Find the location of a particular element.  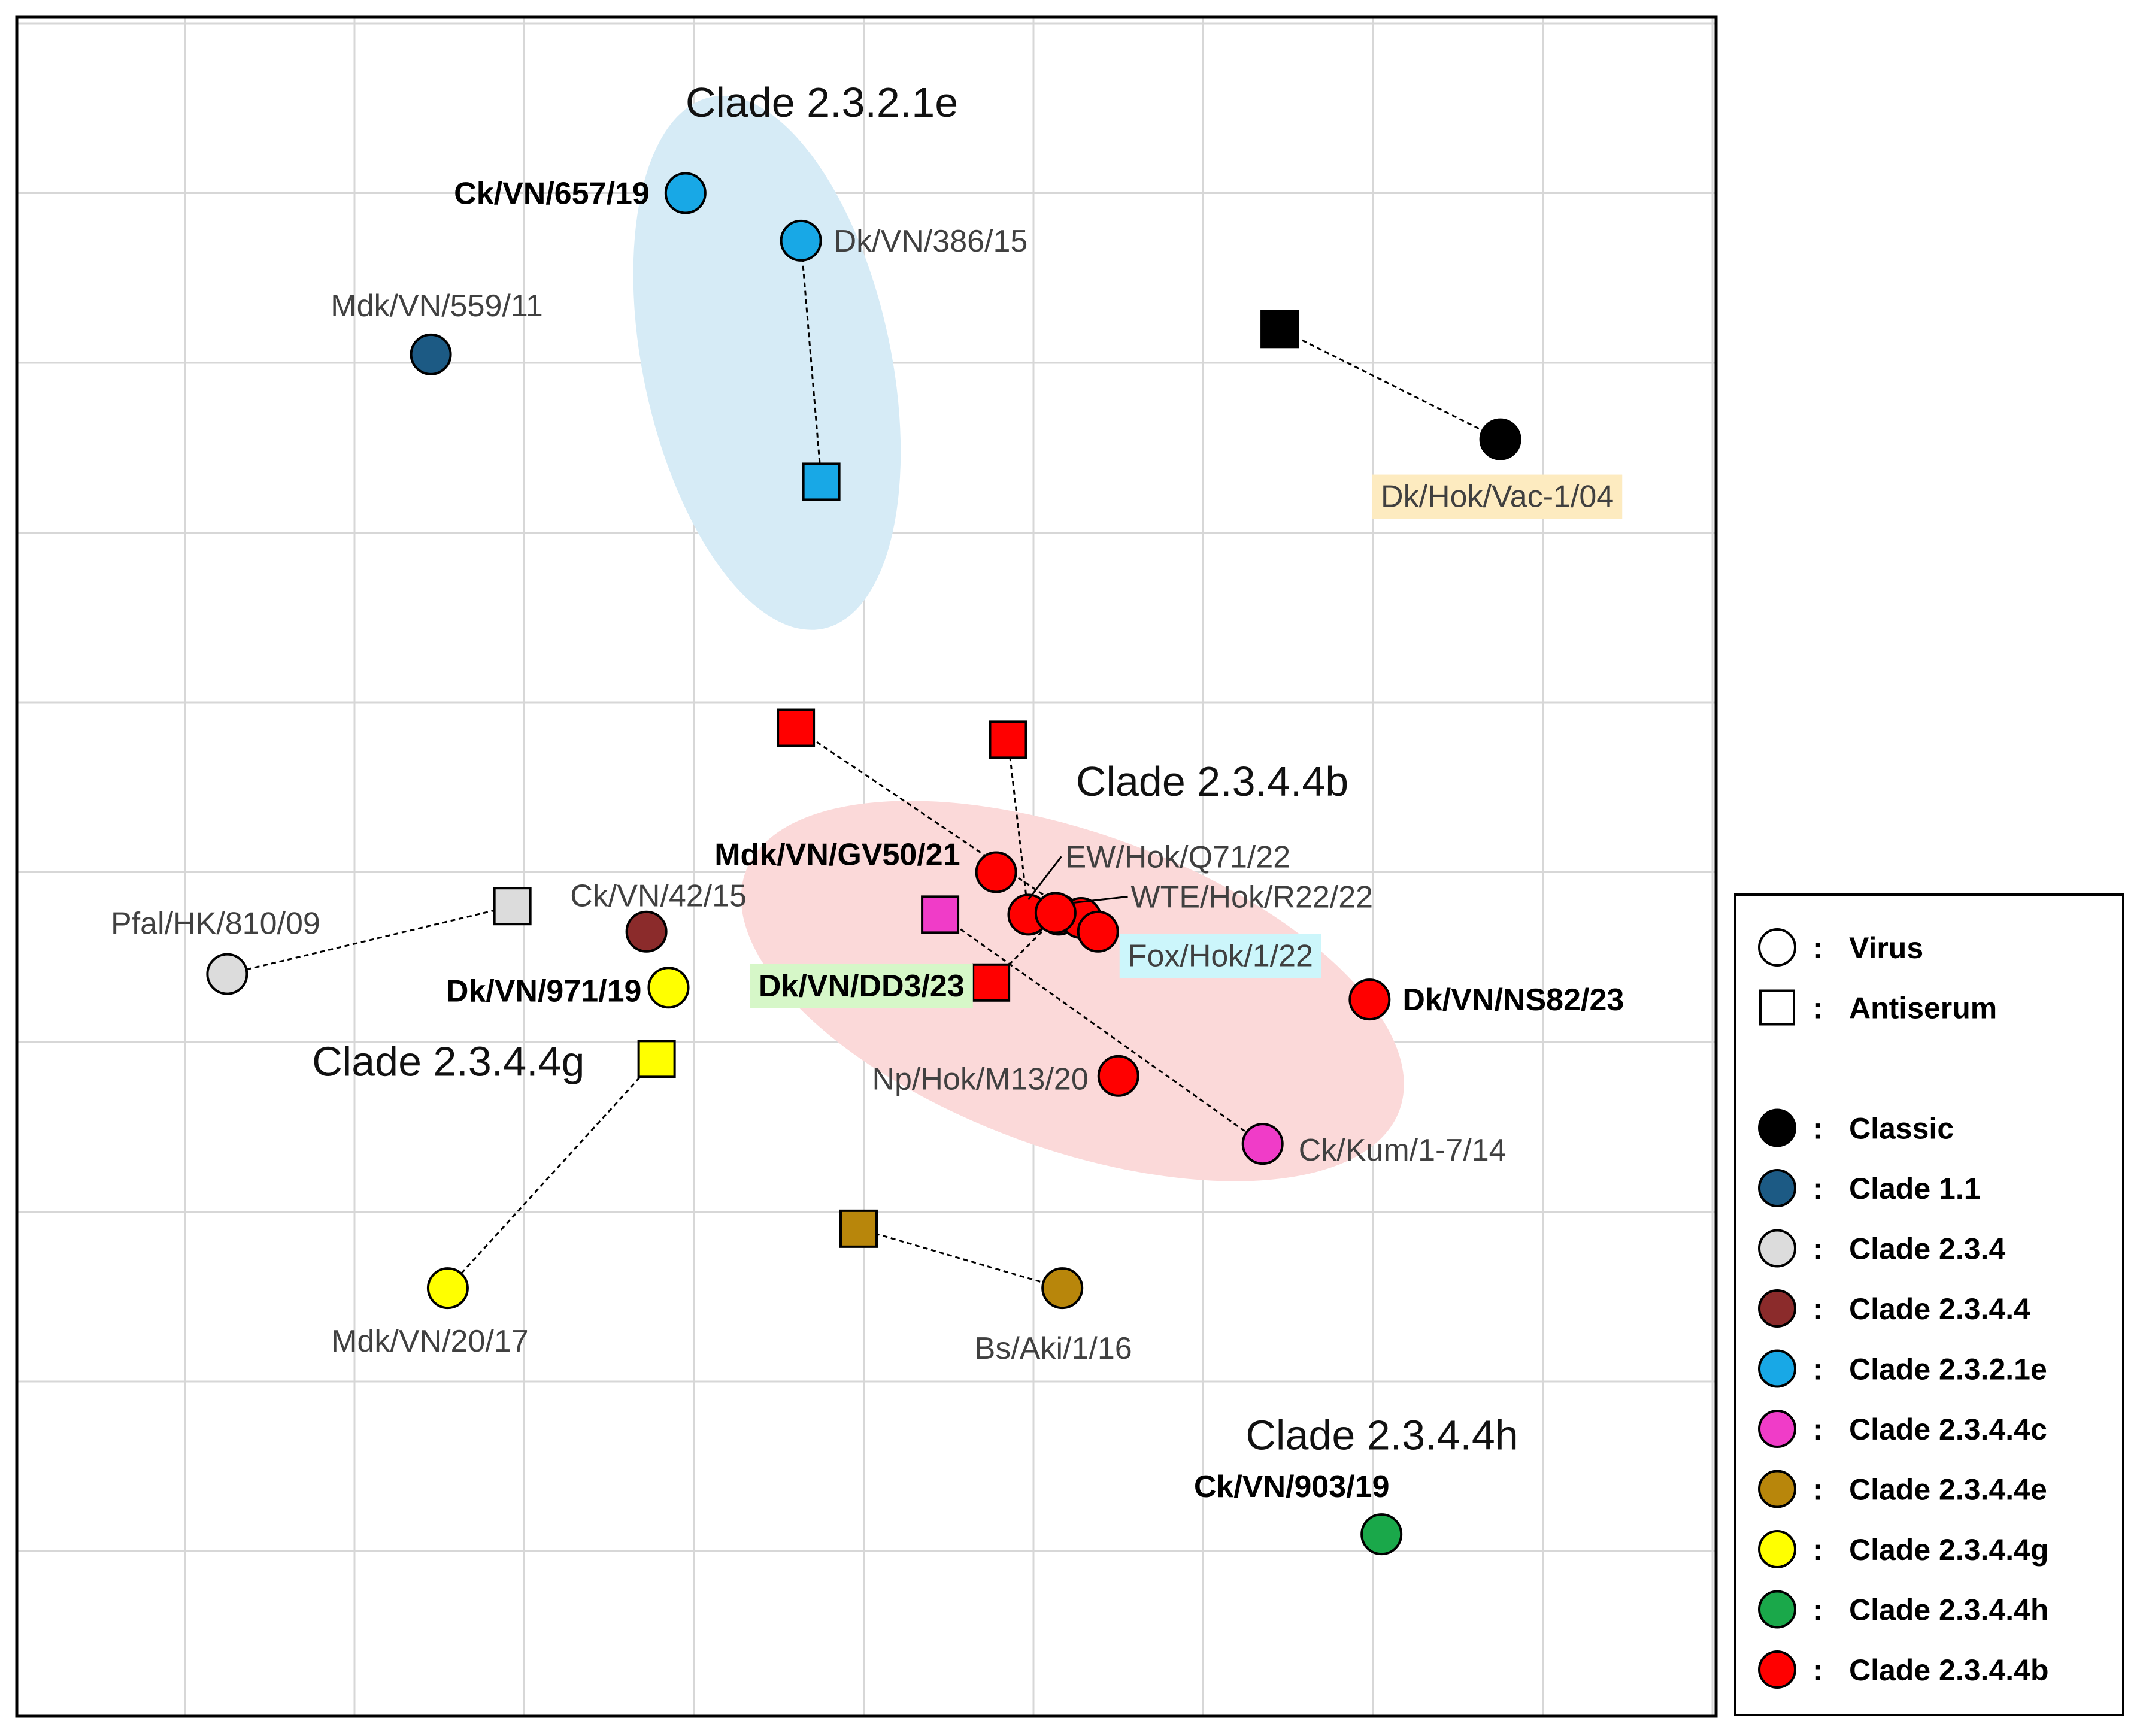

point-label: WTE/Hok/R22/22 is located at coordinates (1253, 897).